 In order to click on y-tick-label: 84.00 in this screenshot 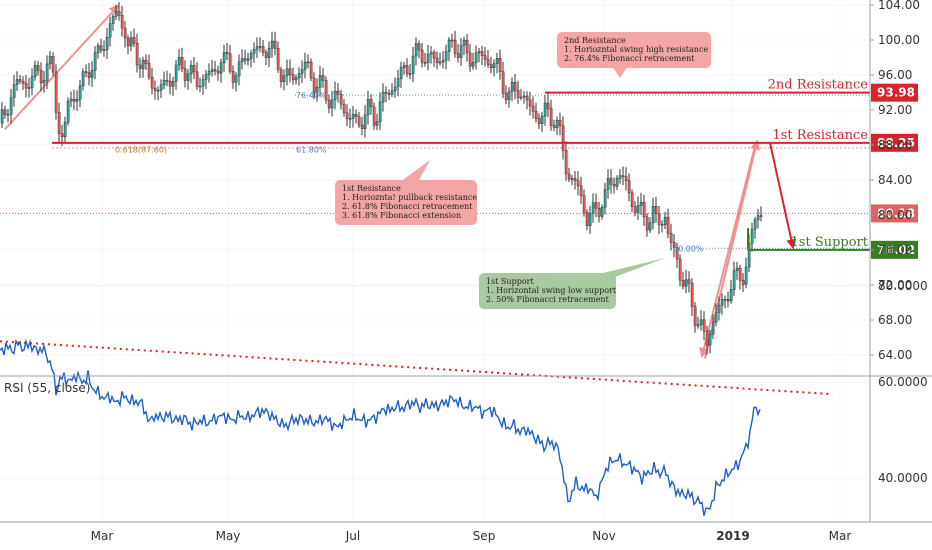, I will do `click(895, 180)`.